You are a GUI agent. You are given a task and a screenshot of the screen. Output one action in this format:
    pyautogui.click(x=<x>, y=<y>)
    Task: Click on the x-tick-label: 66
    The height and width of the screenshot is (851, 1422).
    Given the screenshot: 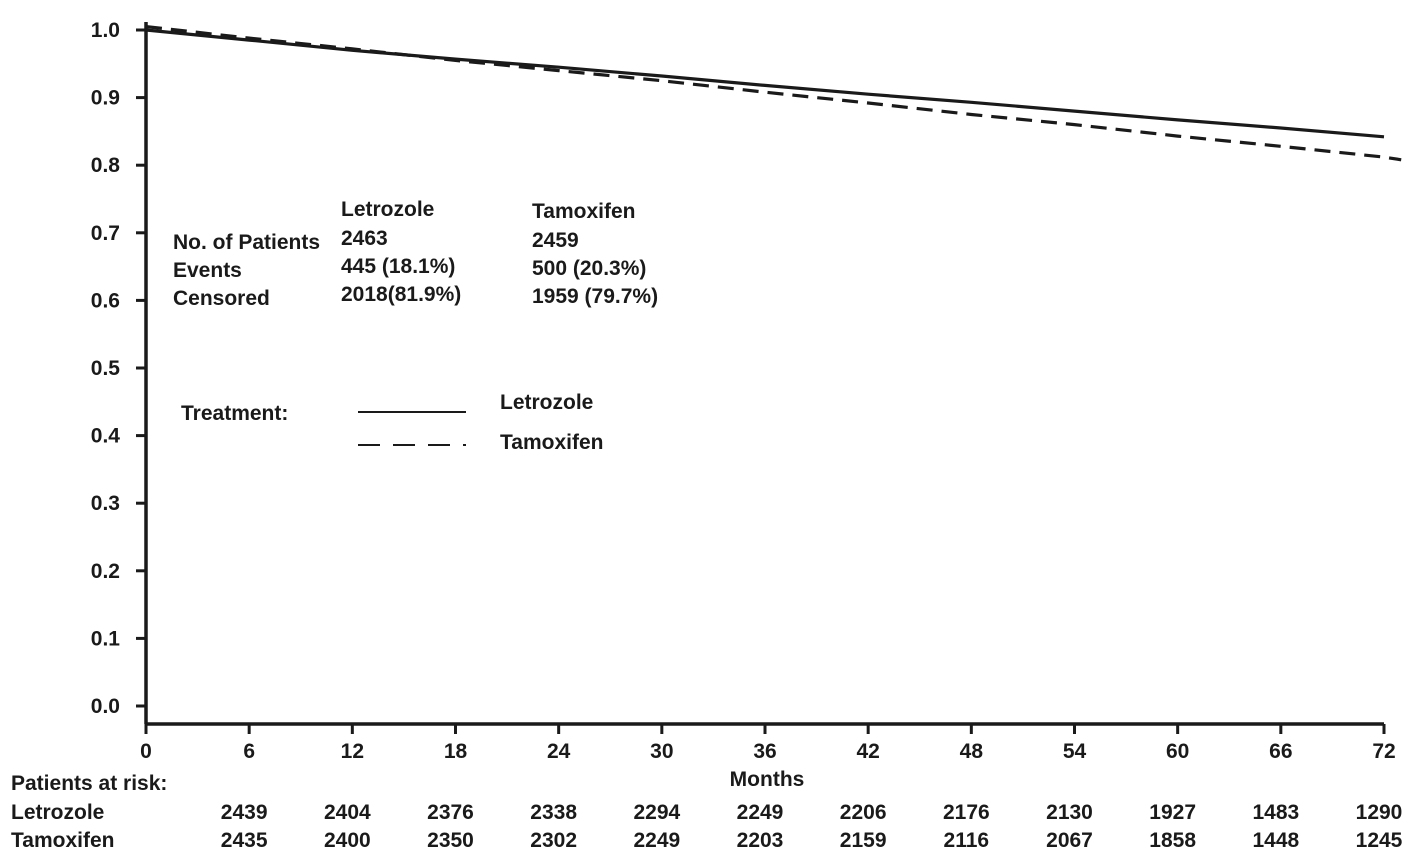 What is the action you would take?
    pyautogui.click(x=1280, y=751)
    